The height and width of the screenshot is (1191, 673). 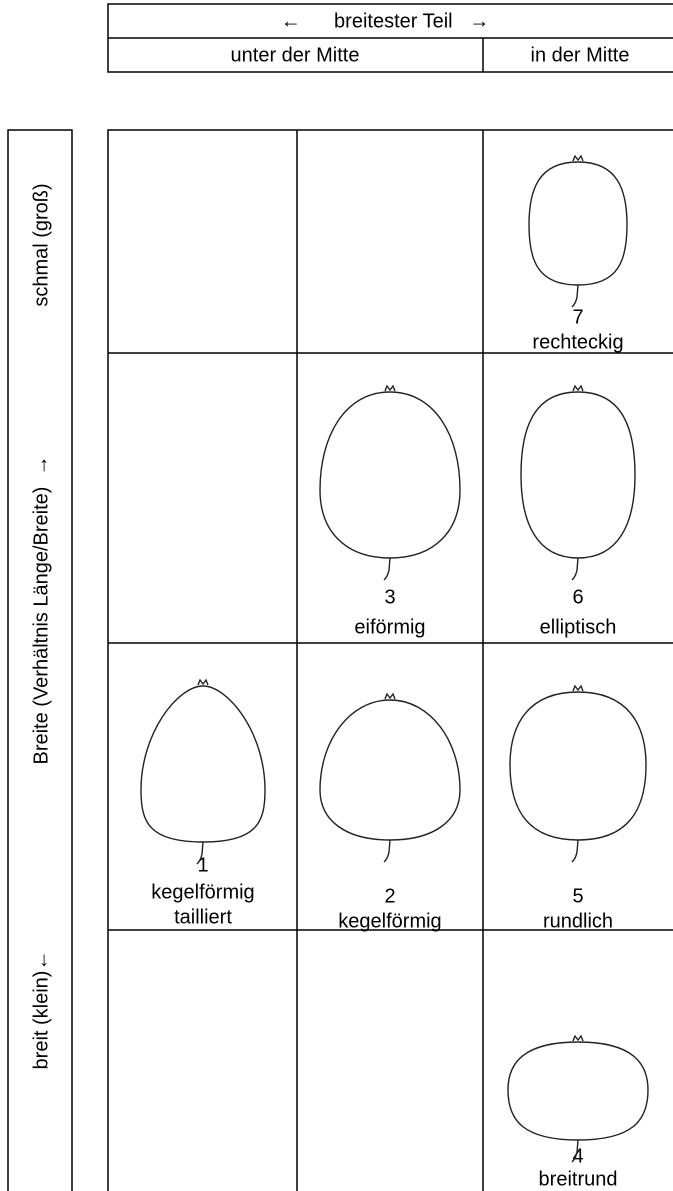 I want to click on cell-label: tailliert, so click(x=203, y=917).